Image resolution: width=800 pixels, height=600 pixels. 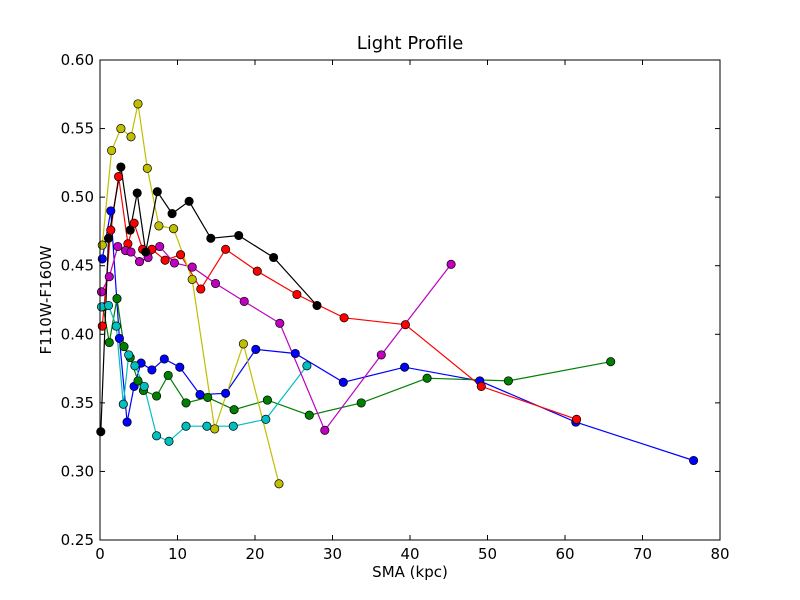 What do you see at coordinates (177, 554) in the screenshot?
I see `x-tick-label-1: 10` at bounding box center [177, 554].